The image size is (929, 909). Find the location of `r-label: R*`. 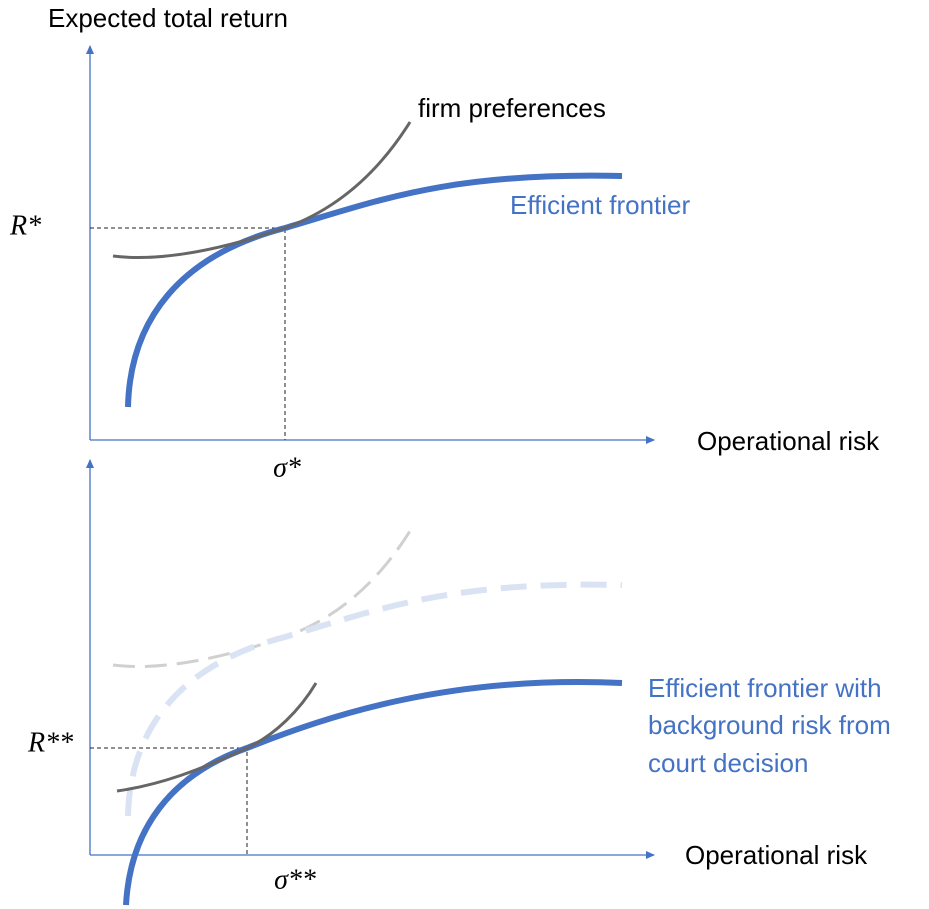

r-label: R* is located at coordinates (25, 225).